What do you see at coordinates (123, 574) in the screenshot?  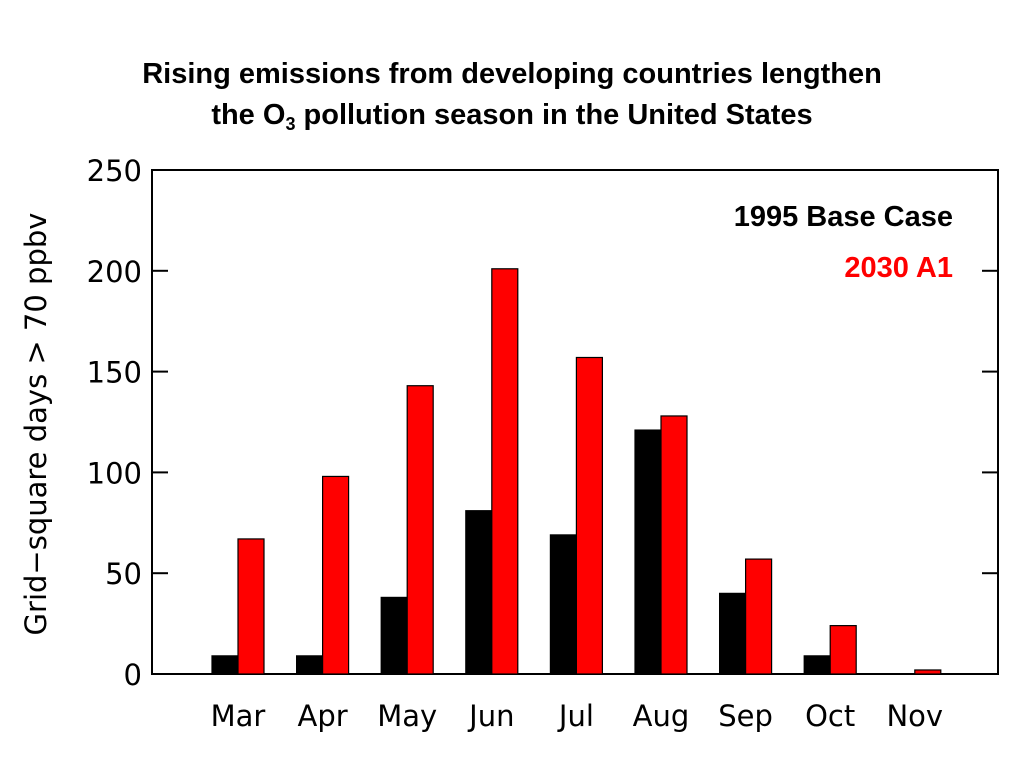 I see `y-tick-label: 50` at bounding box center [123, 574].